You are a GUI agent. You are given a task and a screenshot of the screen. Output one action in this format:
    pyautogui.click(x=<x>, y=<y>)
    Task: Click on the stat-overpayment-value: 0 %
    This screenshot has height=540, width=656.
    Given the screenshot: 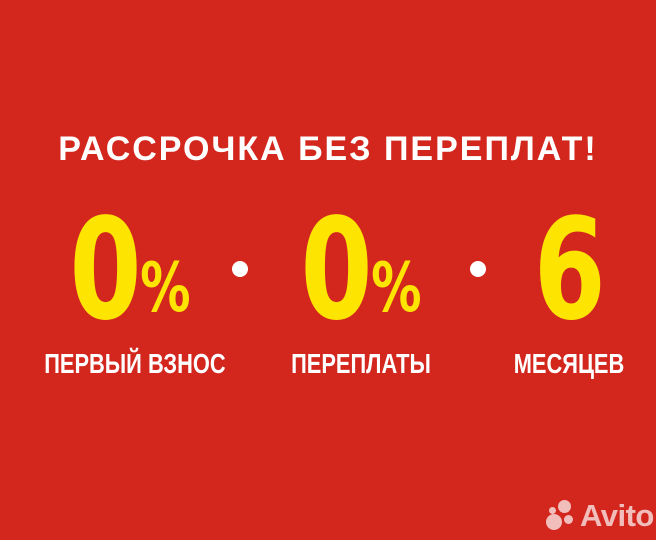 What is the action you would take?
    pyautogui.click(x=361, y=271)
    